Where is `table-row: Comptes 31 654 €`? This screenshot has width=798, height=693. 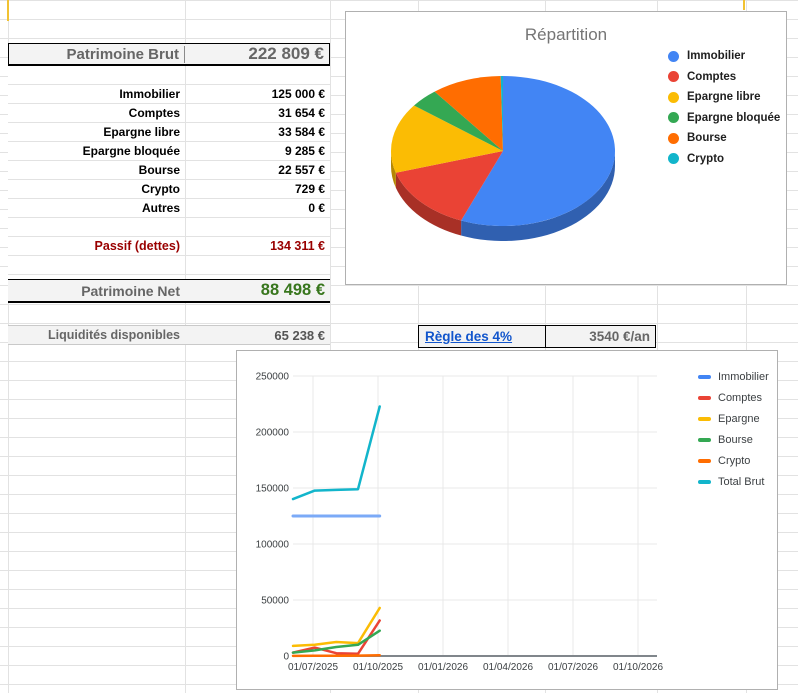
table-row: Comptes 31 654 € is located at coordinates (169, 113).